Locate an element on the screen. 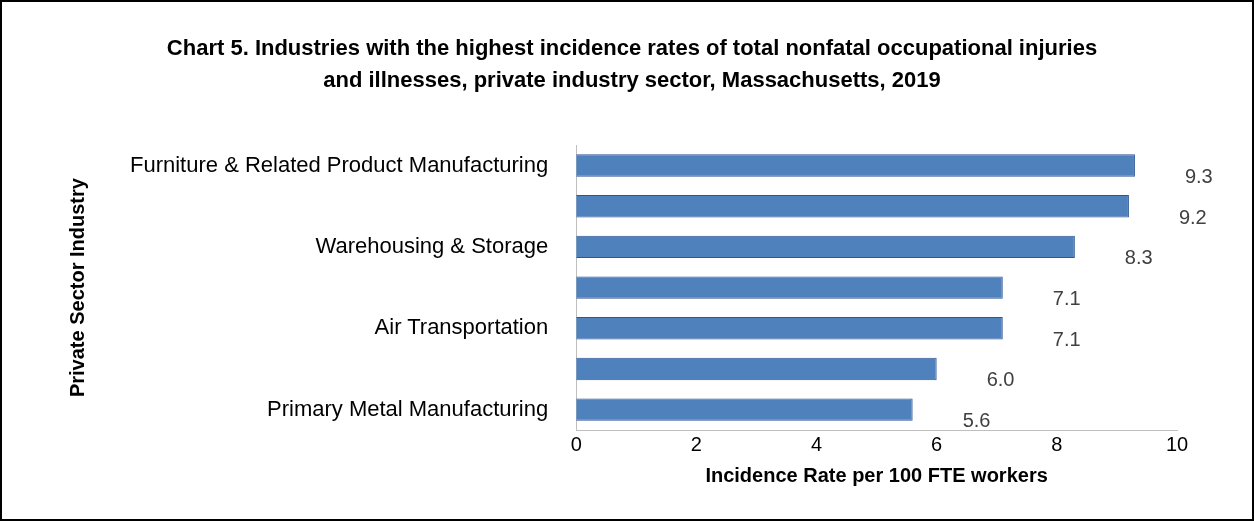 The height and width of the screenshot is (521, 1254). x-tick-label: 4 is located at coordinates (816, 443).